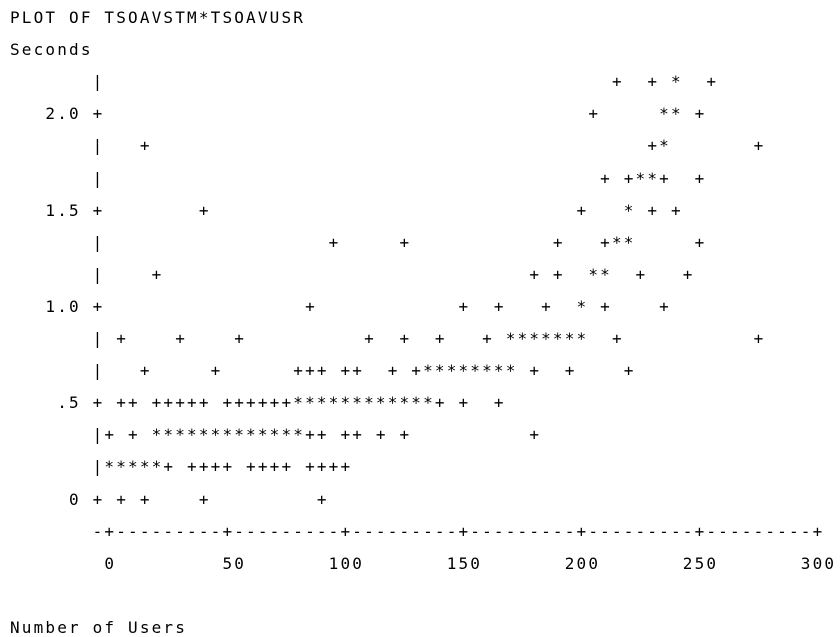  Describe the element at coordinates (181, 467) in the screenshot. I see `plot-row: |*****+ ++++ ++++ ++++` at that location.